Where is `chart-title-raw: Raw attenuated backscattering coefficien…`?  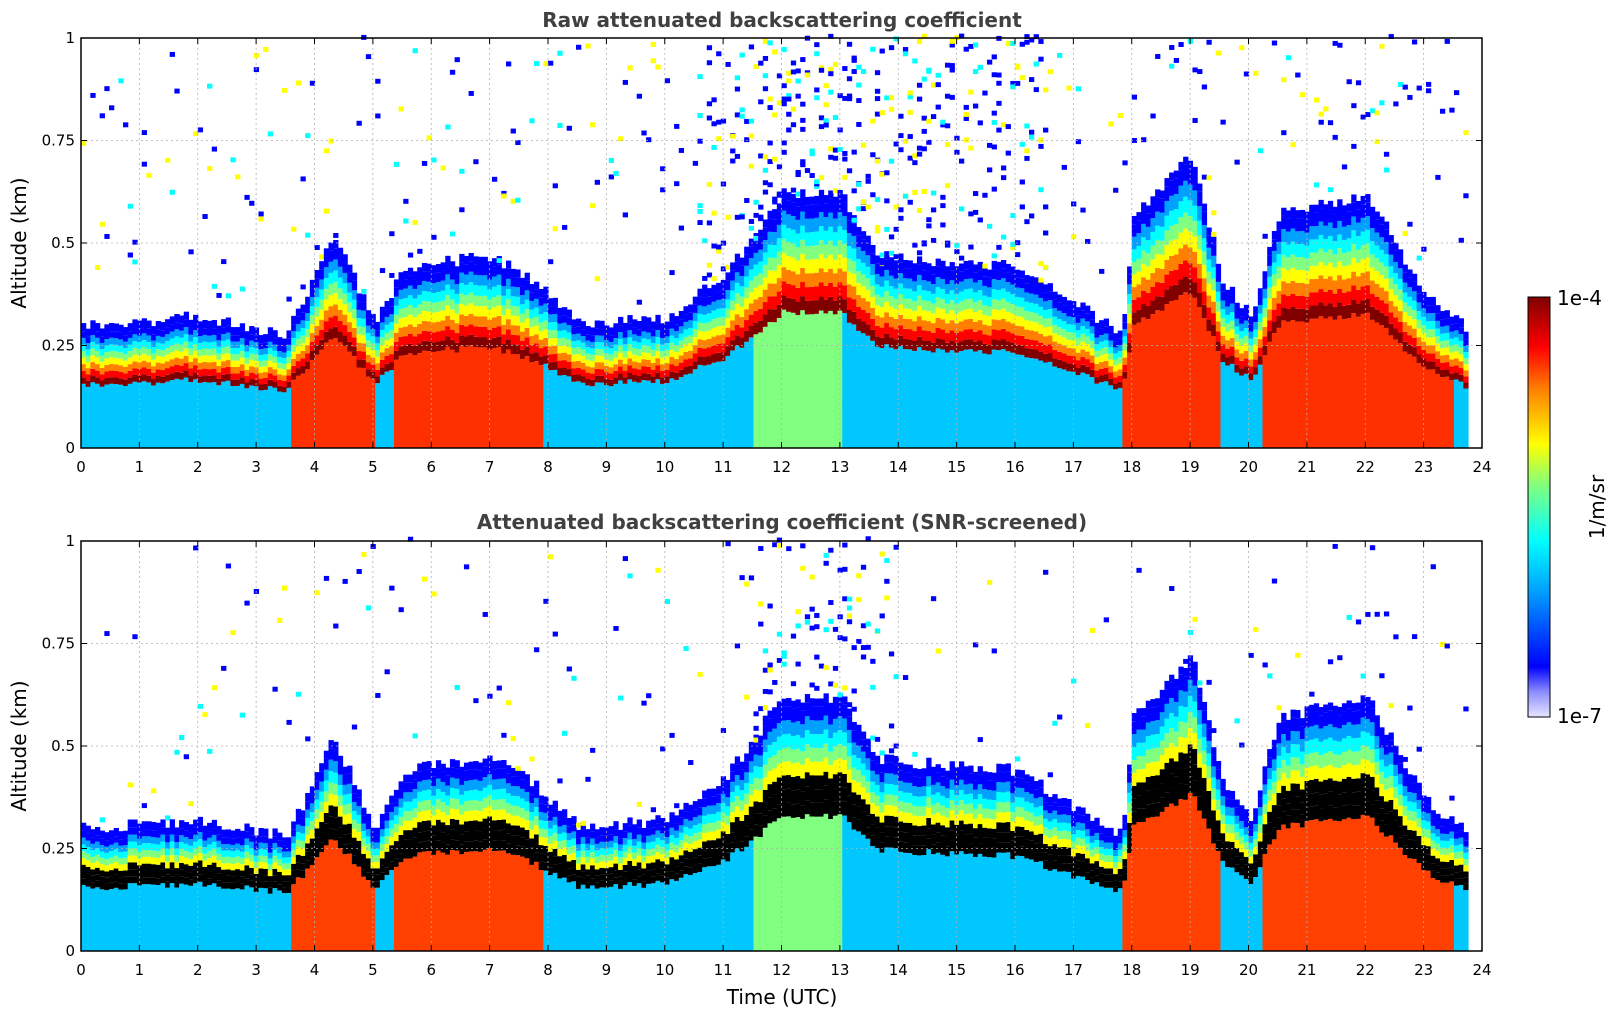
chart-title-raw: Raw attenuated backscattering coefficien… is located at coordinates (782, 20).